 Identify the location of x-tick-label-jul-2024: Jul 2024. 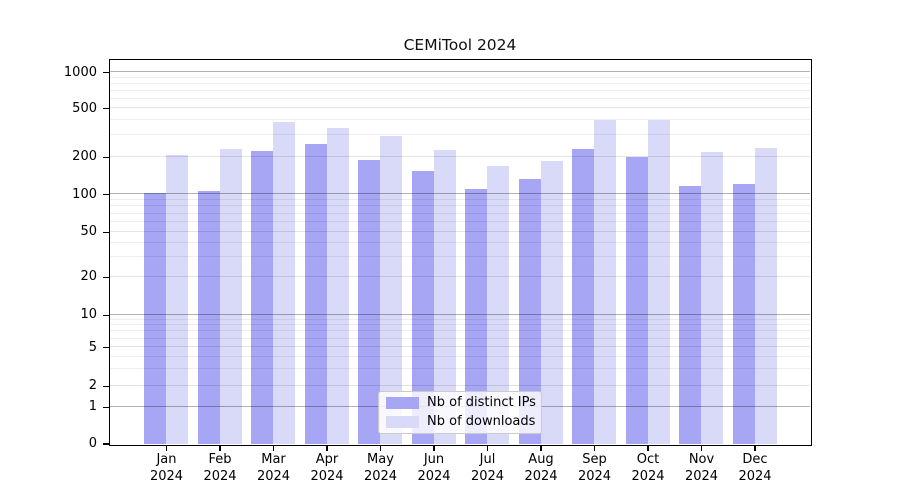
(487, 468).